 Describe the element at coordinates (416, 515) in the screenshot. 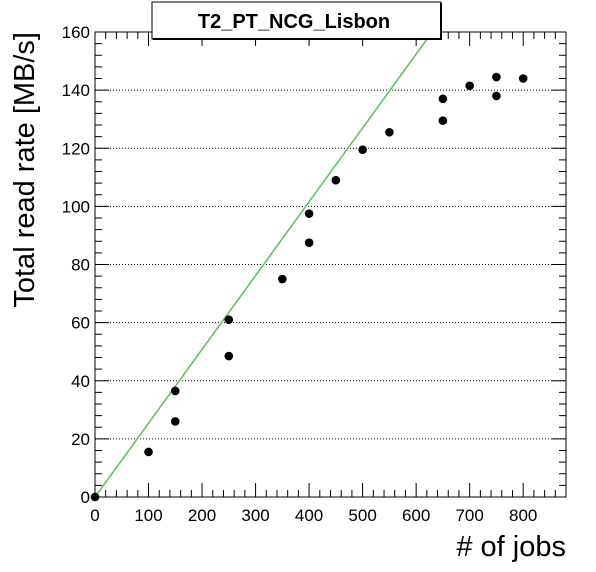

I see `x-tick-label: 600` at that location.